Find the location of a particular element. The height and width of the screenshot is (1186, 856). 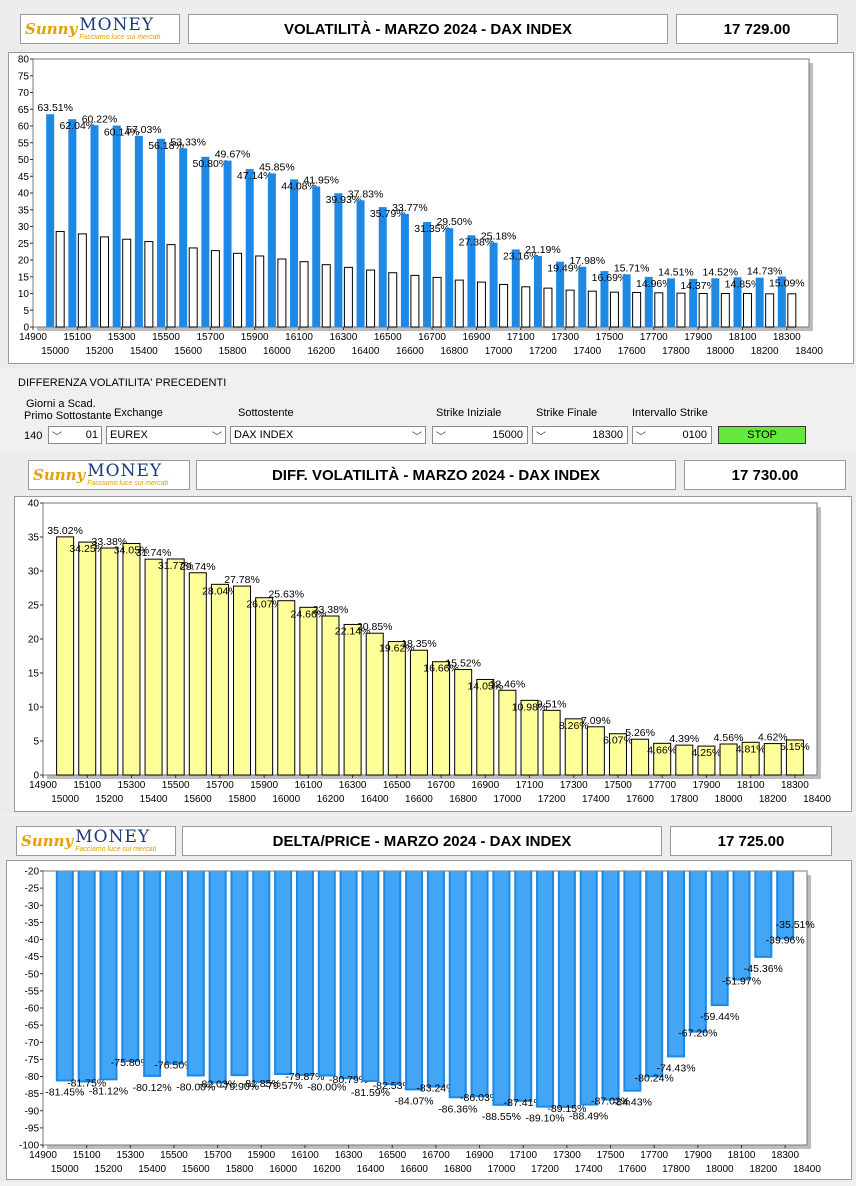

x-tick-label: 15500 is located at coordinates (176, 785).